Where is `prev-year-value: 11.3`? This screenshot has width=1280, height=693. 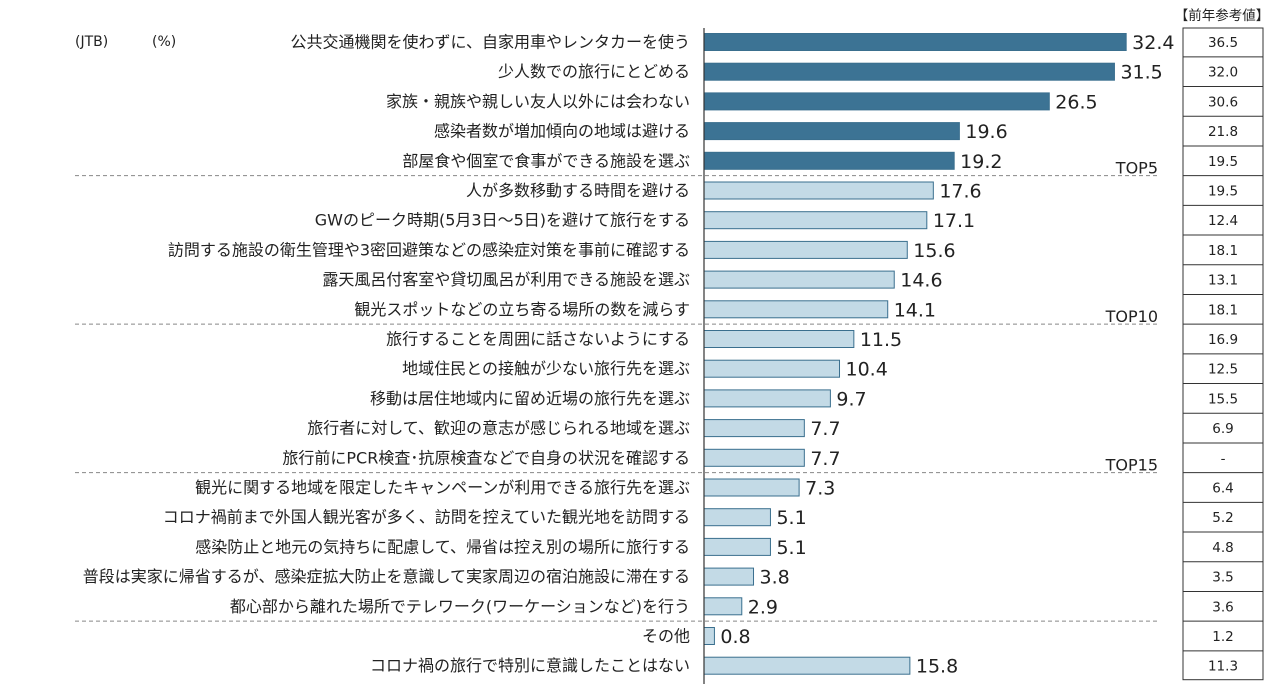 prev-year-value: 11.3 is located at coordinates (1223, 667).